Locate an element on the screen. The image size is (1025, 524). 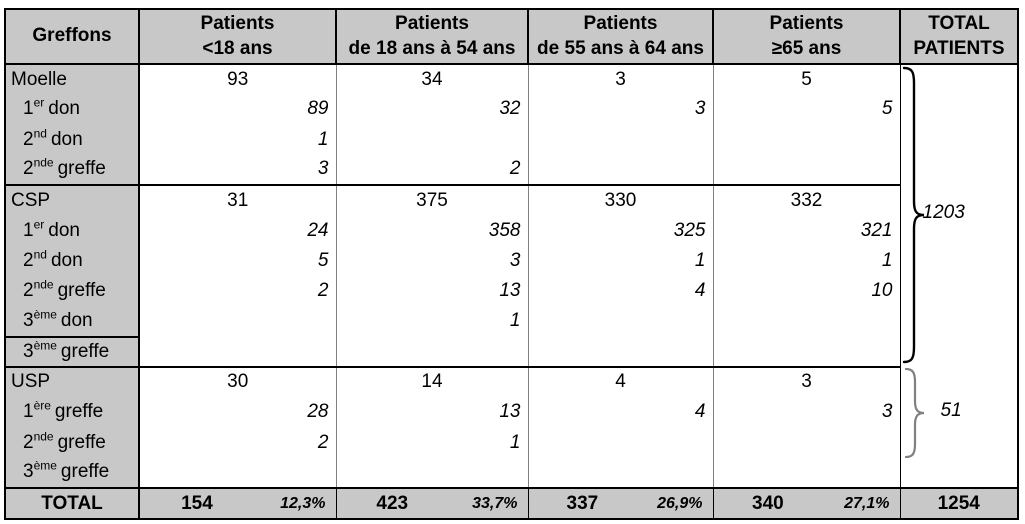
row-label-cell: 2nd don is located at coordinates (72, 260).